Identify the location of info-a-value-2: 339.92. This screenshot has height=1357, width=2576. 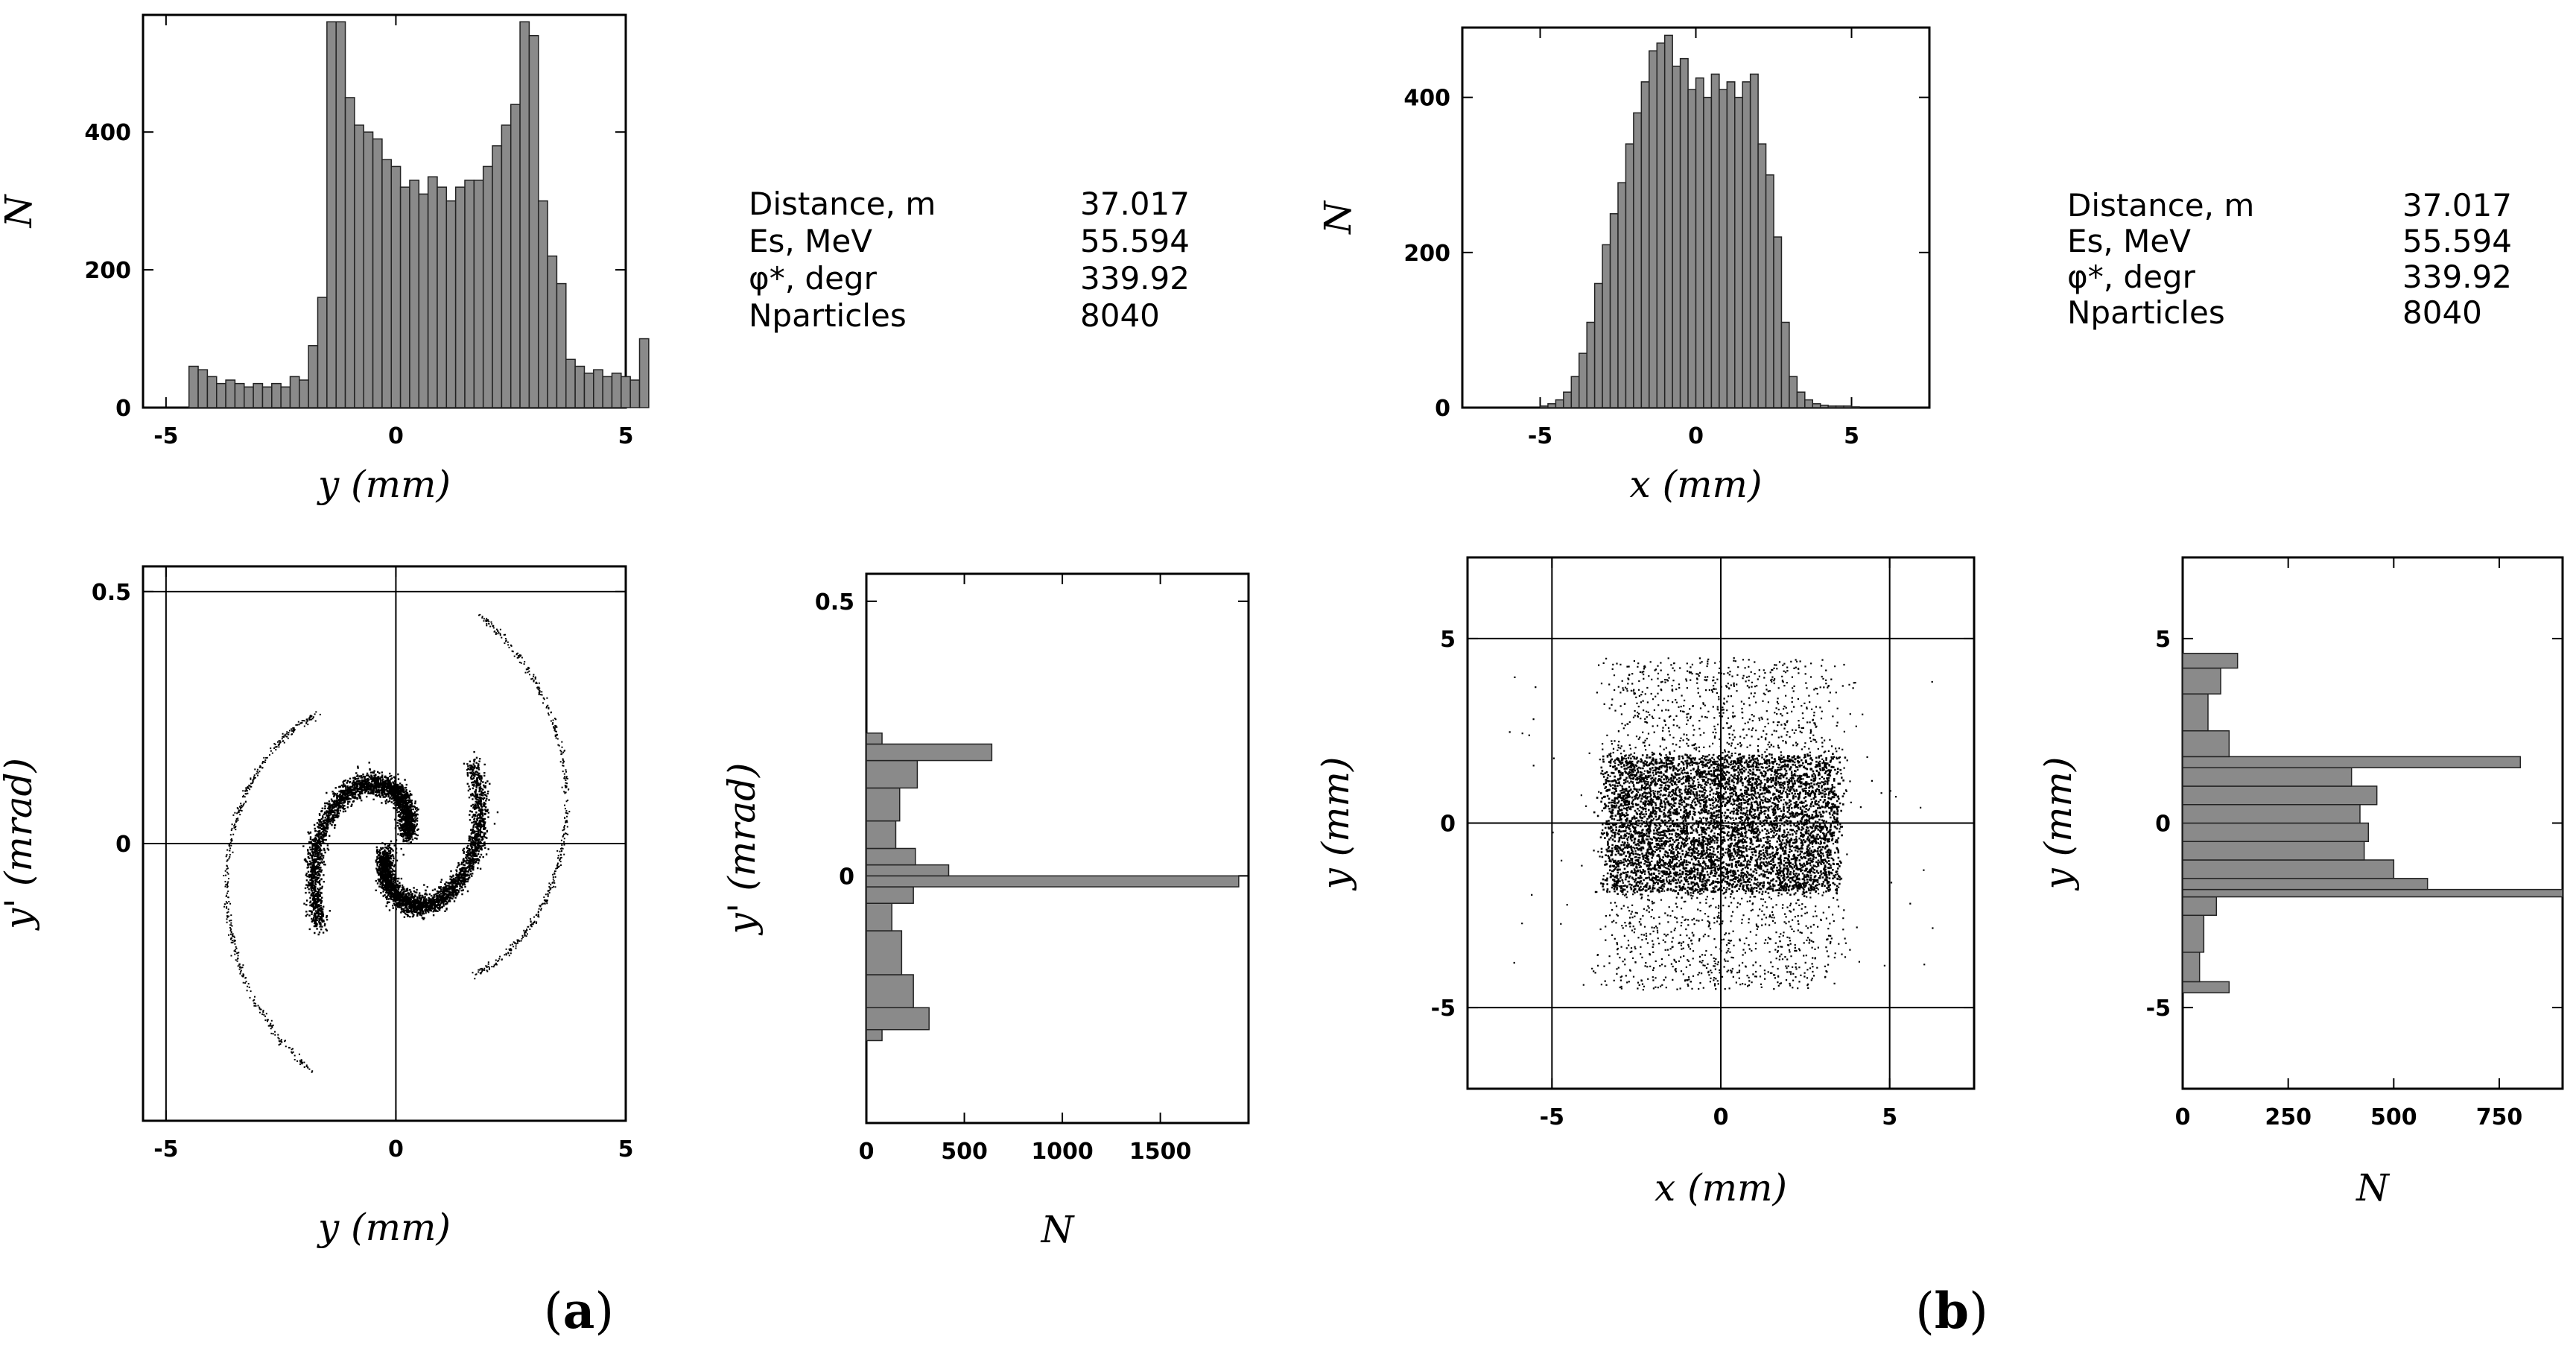
(1135, 278).